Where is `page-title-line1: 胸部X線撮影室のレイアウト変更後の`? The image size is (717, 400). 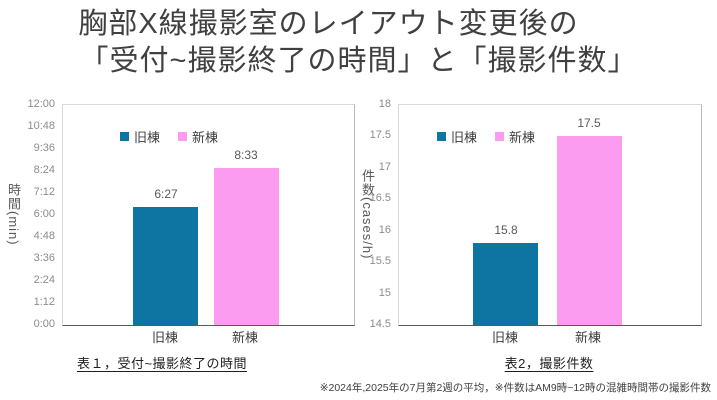 page-title-line1: 胸部X線撮影室のレイアウト変更後の is located at coordinates (328, 24).